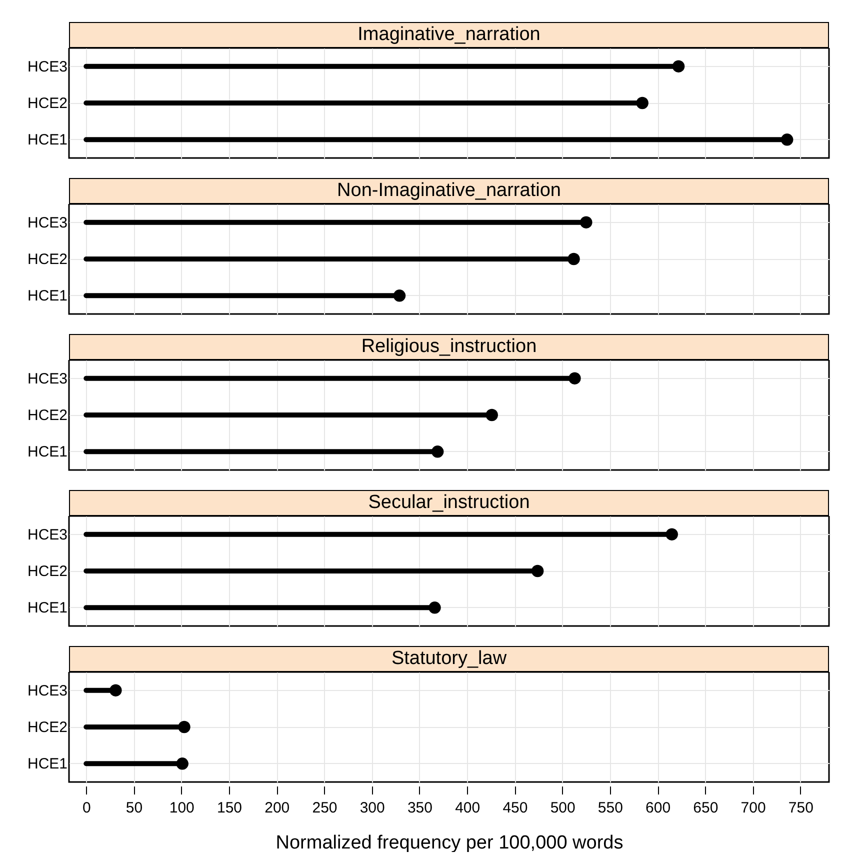  I want to click on x-tick-label: 150, so click(229, 808).